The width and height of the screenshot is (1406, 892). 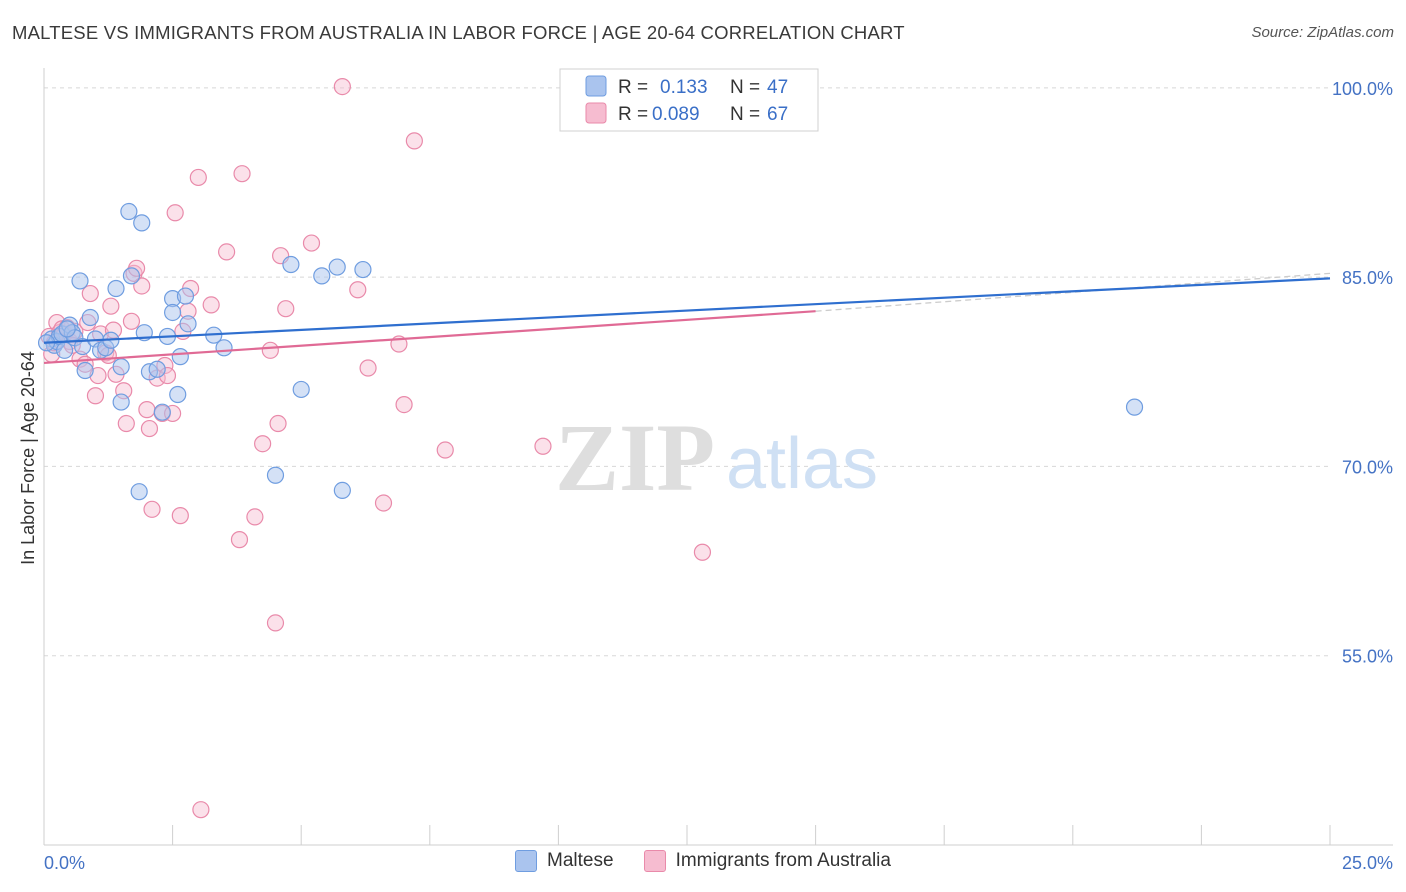 What do you see at coordinates (777, 114) in the screenshot?
I see `legend-n-value-immigrants: 67` at bounding box center [777, 114].